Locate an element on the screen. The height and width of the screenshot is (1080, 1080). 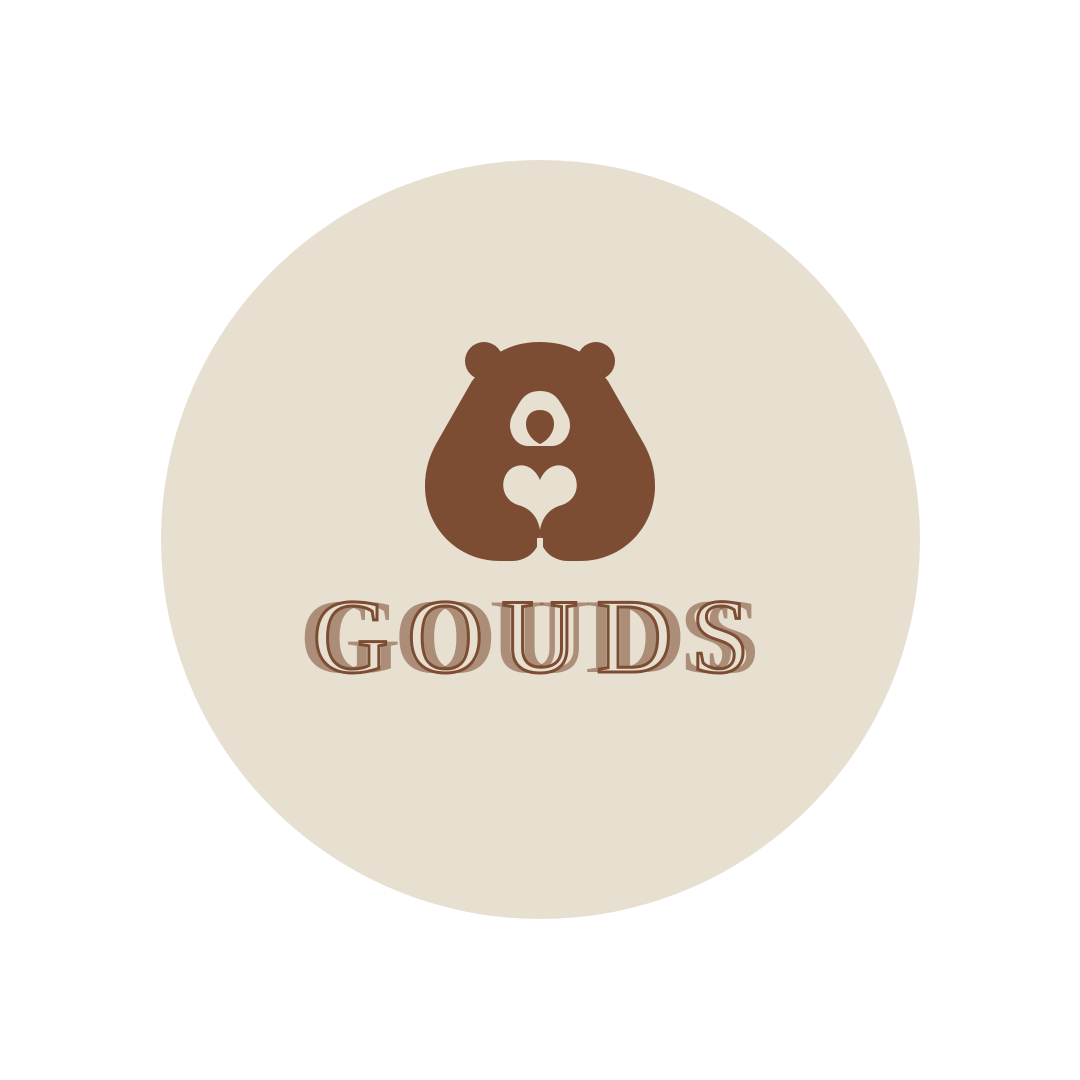
bear-body is located at coordinates (540, 451).